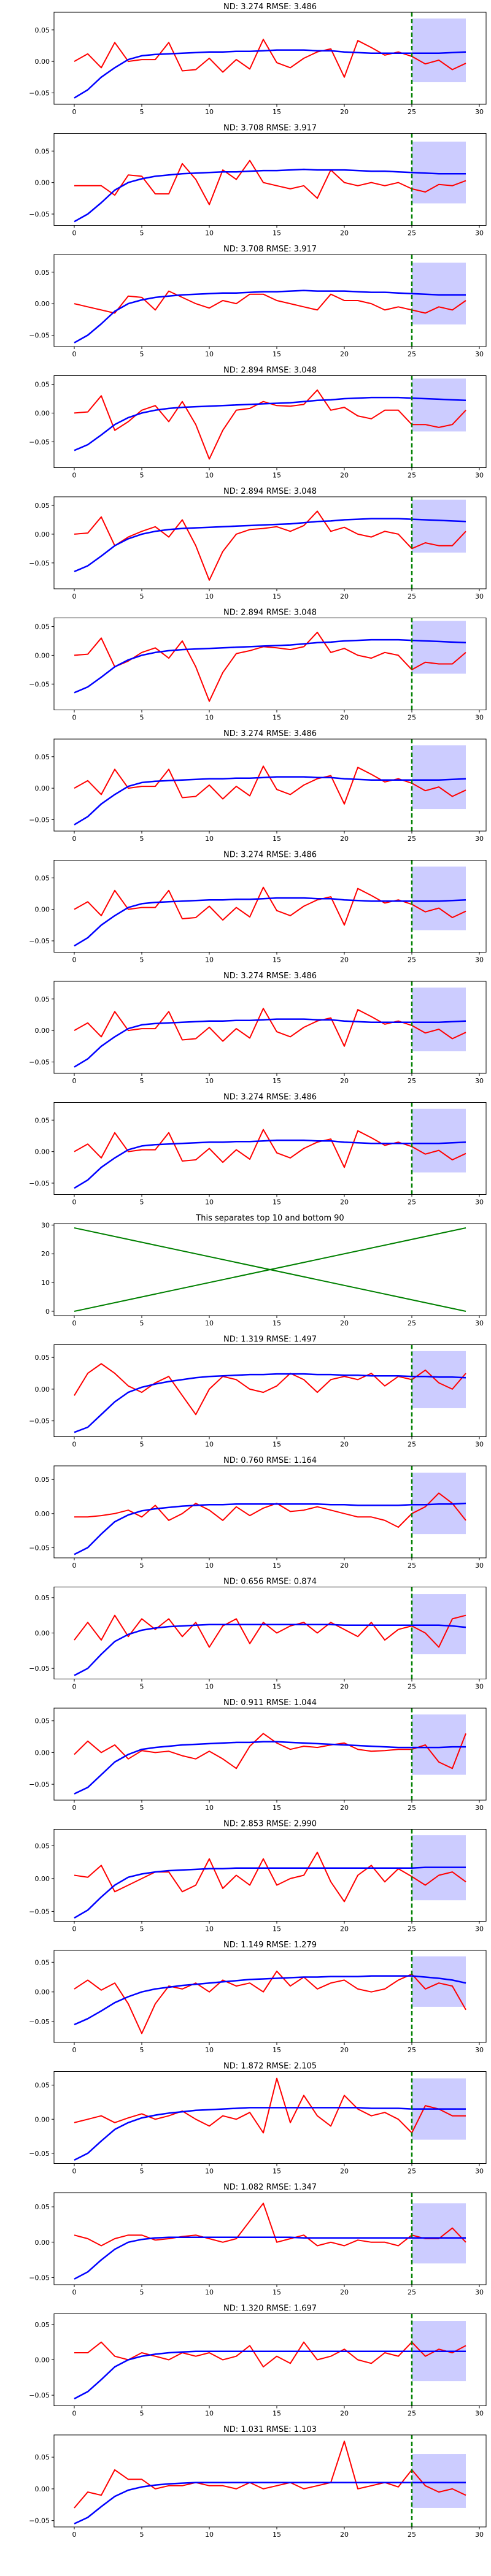 The width and height of the screenshot is (491, 2576). I want to click on subplot-title: ND: 1.320 RMSE: 1.697, so click(270, 2308).